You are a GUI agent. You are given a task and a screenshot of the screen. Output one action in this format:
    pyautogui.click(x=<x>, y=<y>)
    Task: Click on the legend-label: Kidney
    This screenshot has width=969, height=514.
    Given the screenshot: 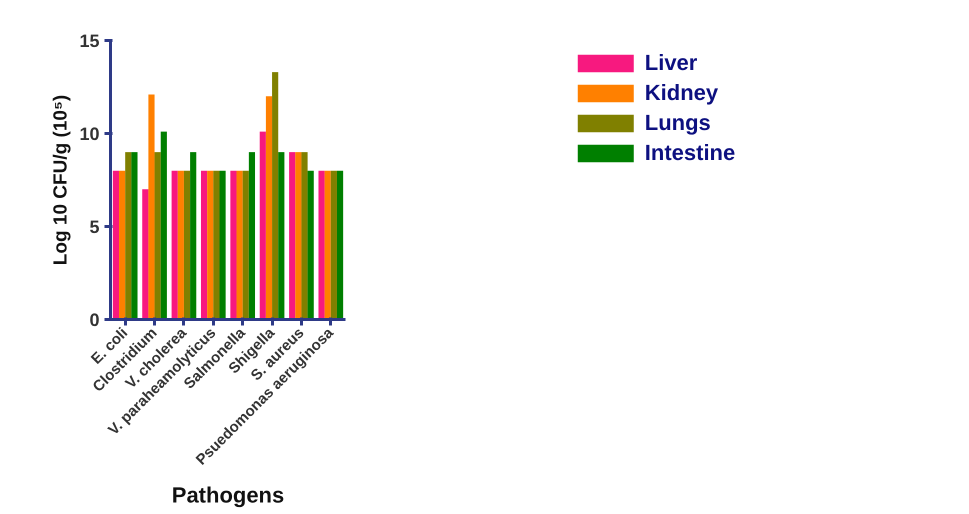 What is the action you would take?
    pyautogui.click(x=681, y=93)
    